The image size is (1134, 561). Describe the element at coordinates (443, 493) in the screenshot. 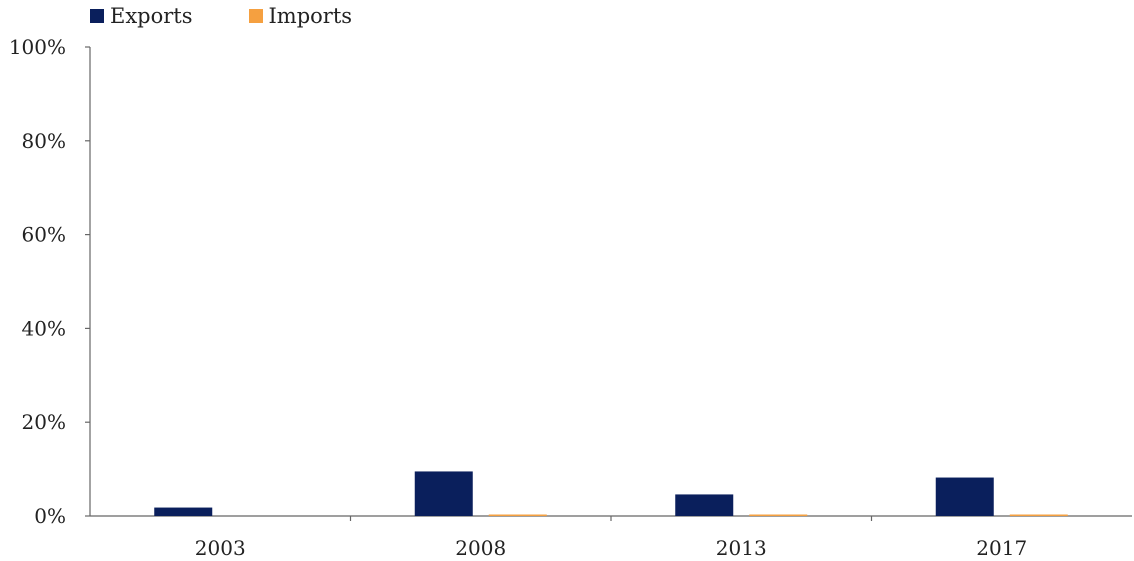

I see `bar-exports-2008` at that location.